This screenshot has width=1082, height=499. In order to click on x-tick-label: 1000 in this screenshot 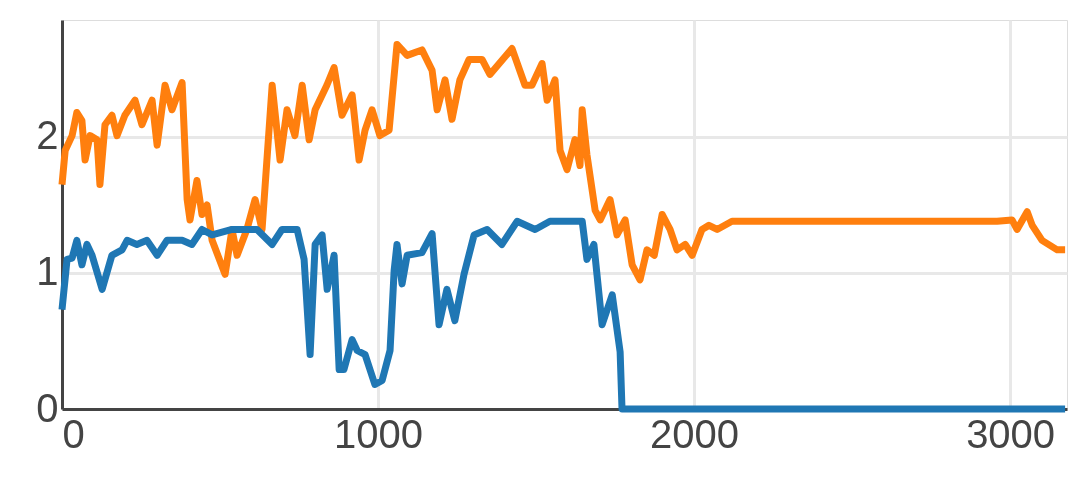, I will do `click(379, 433)`.